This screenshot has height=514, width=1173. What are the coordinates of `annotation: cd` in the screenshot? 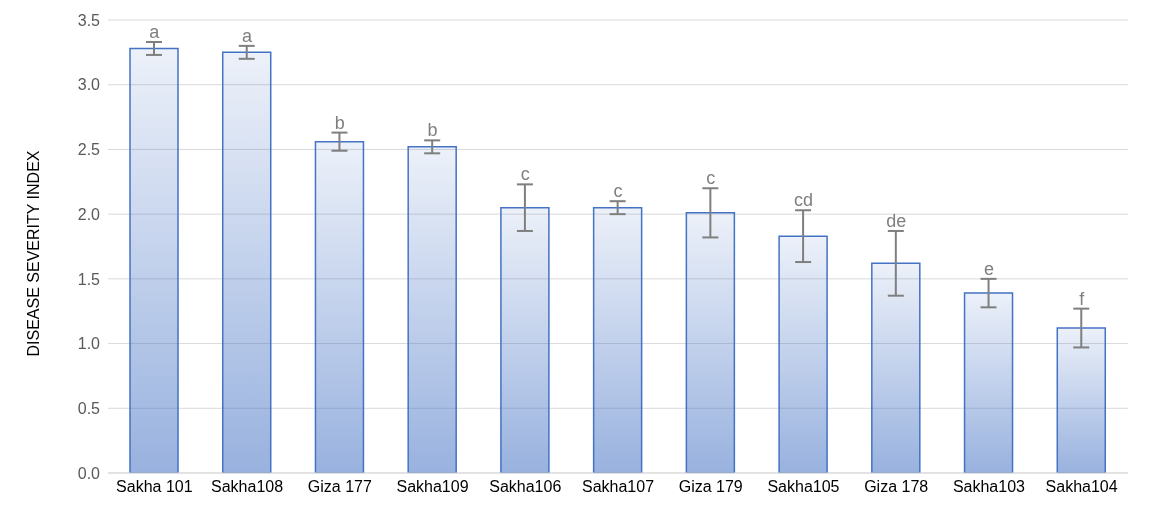 It's located at (803, 200).